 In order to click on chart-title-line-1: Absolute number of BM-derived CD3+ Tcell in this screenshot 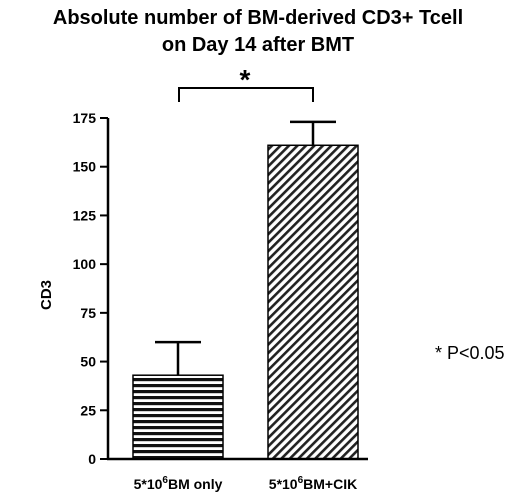, I will do `click(258, 18)`.